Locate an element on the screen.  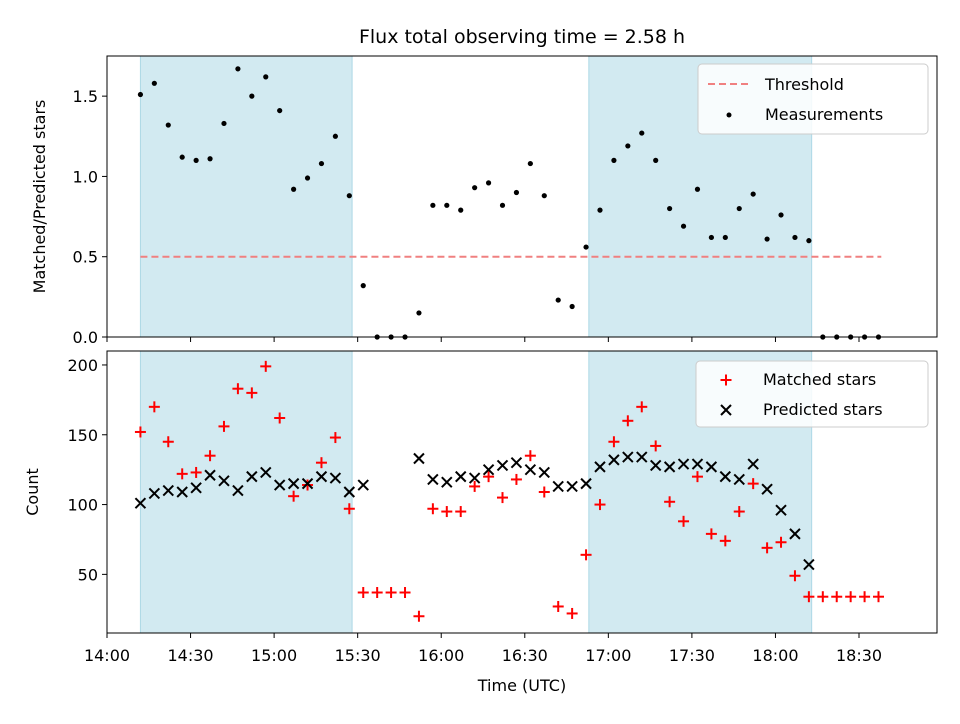
legend-matched-label: Matched stars is located at coordinates (819, 379).